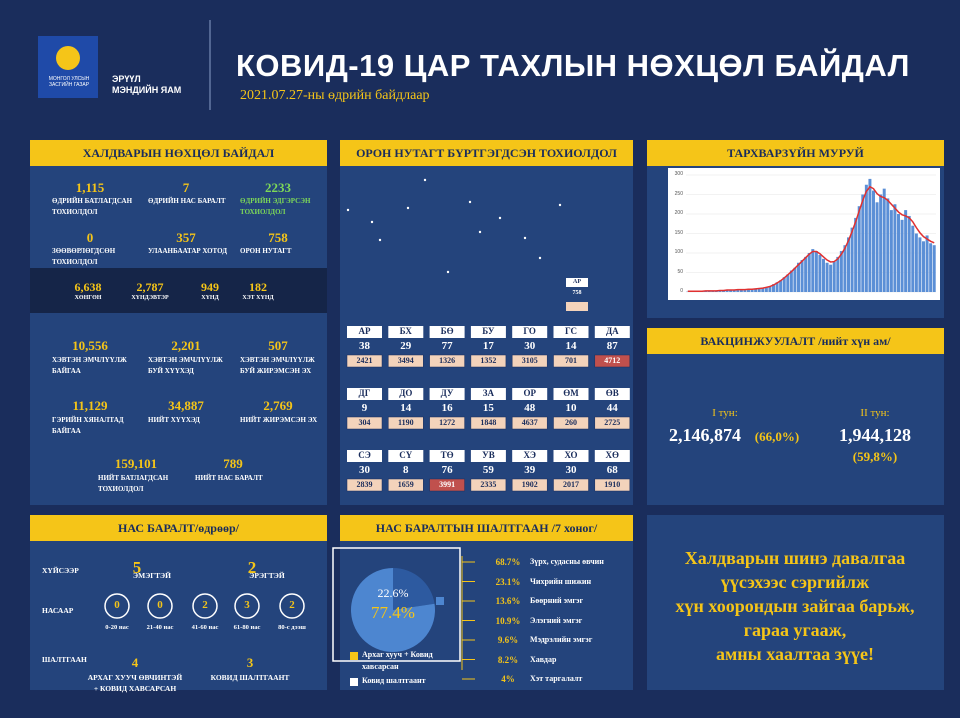  What do you see at coordinates (406, 408) in the screenshot?
I see `region-daily: 14` at bounding box center [406, 408].